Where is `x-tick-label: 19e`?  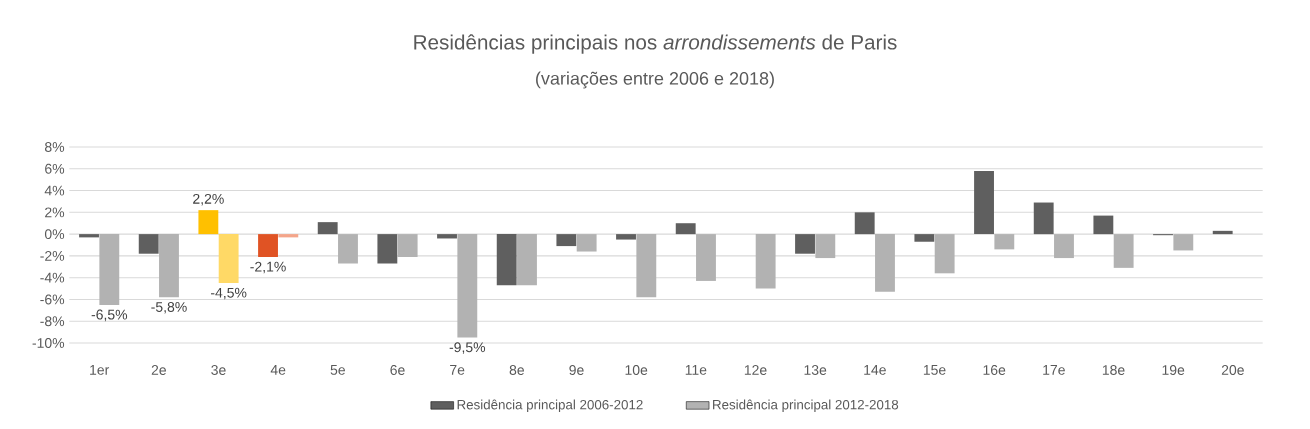 x-tick-label: 19e is located at coordinates (1173, 370).